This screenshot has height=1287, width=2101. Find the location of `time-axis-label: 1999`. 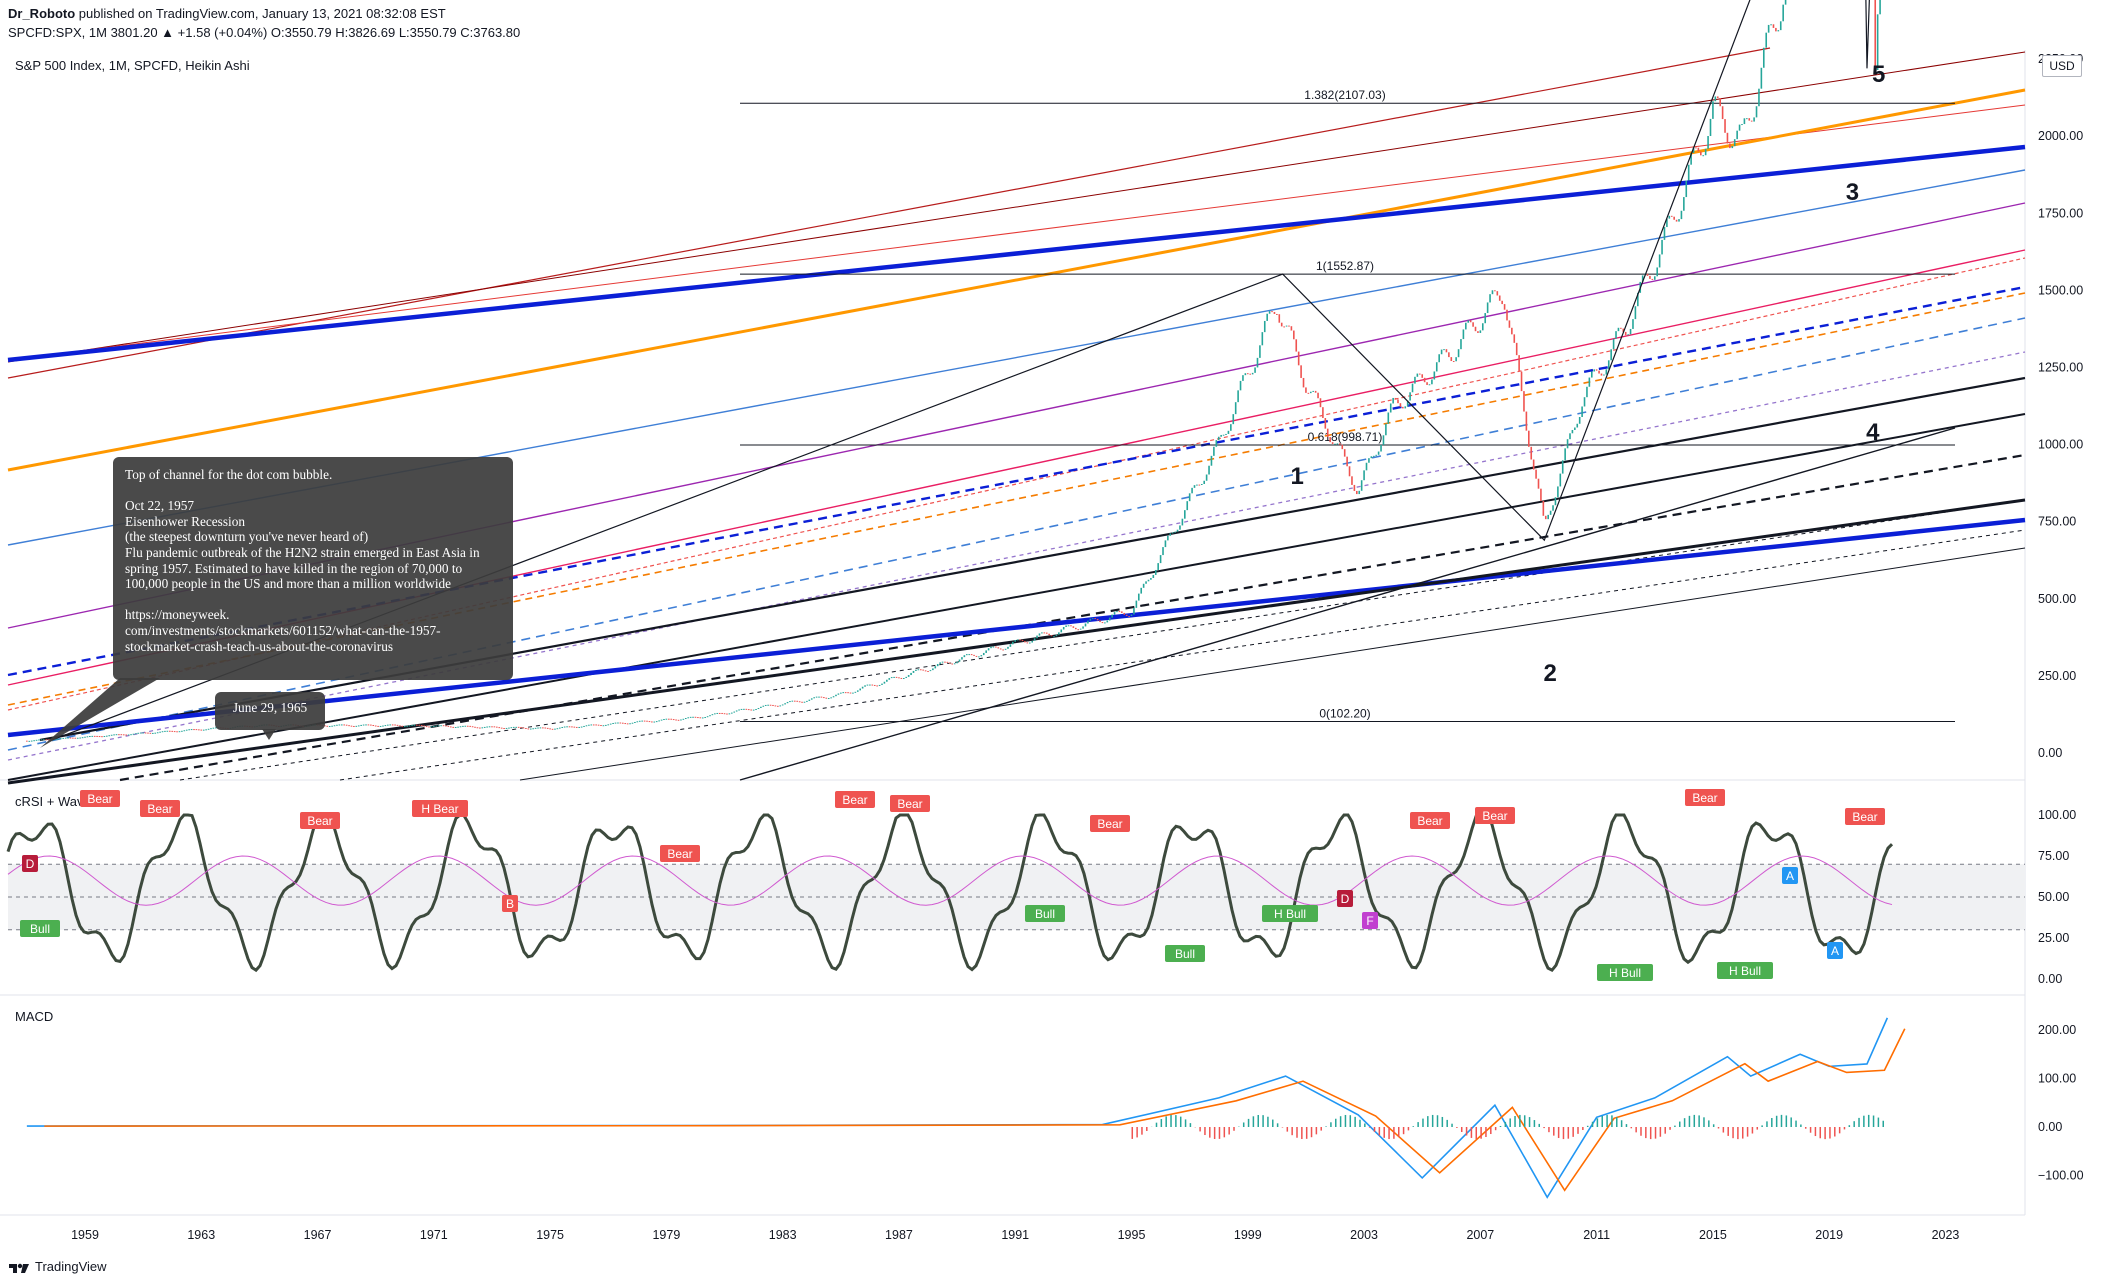

time-axis-label: 1999 is located at coordinates (1248, 1235).